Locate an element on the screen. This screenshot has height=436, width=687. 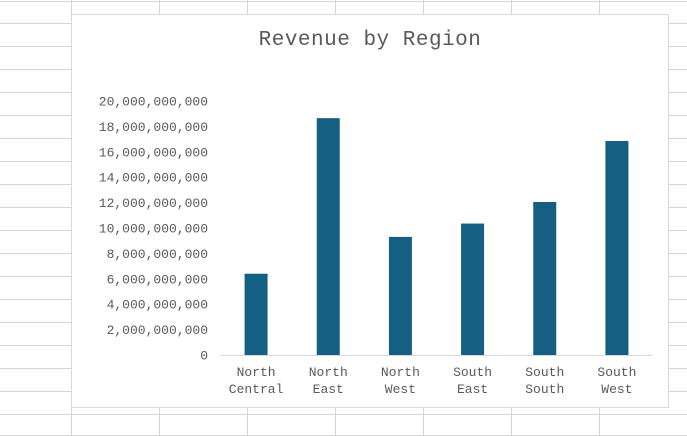
y-tick-label: 0 is located at coordinates (204, 356).